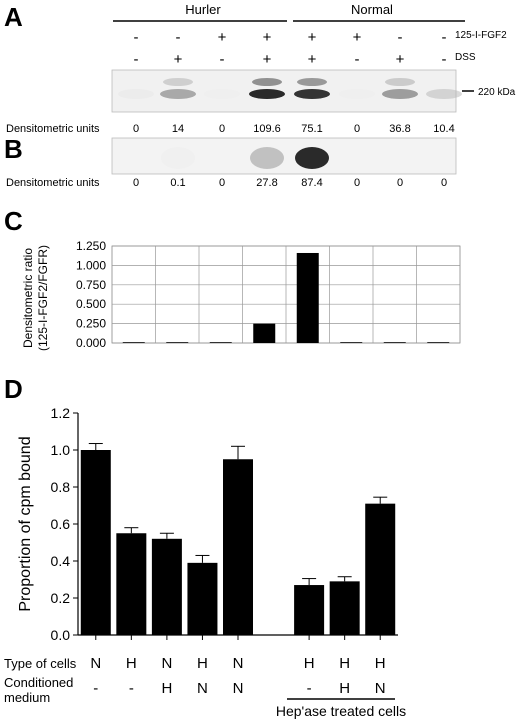  What do you see at coordinates (53, 129) in the screenshot?
I see `densitometric-label-a: Densitometric units` at bounding box center [53, 129].